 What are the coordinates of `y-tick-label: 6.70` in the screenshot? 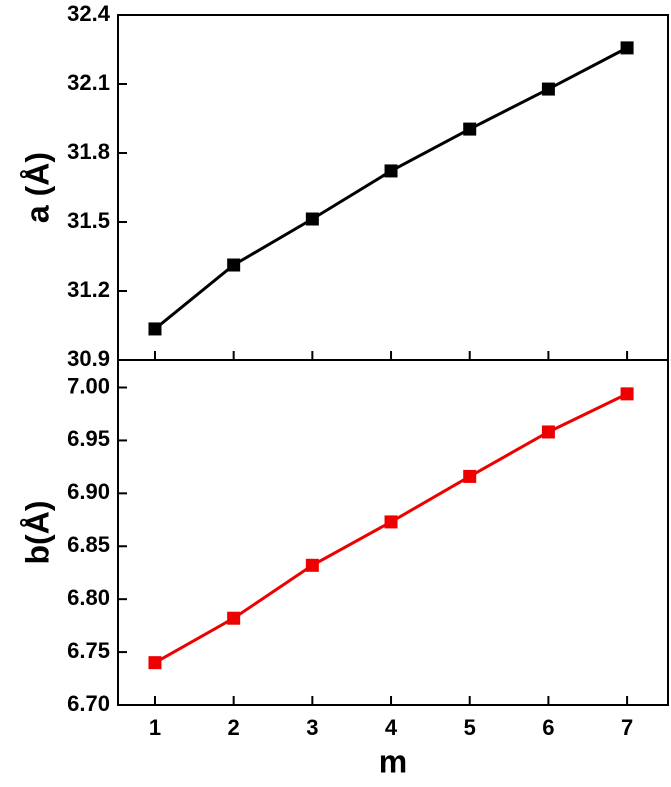 It's located at (88, 703).